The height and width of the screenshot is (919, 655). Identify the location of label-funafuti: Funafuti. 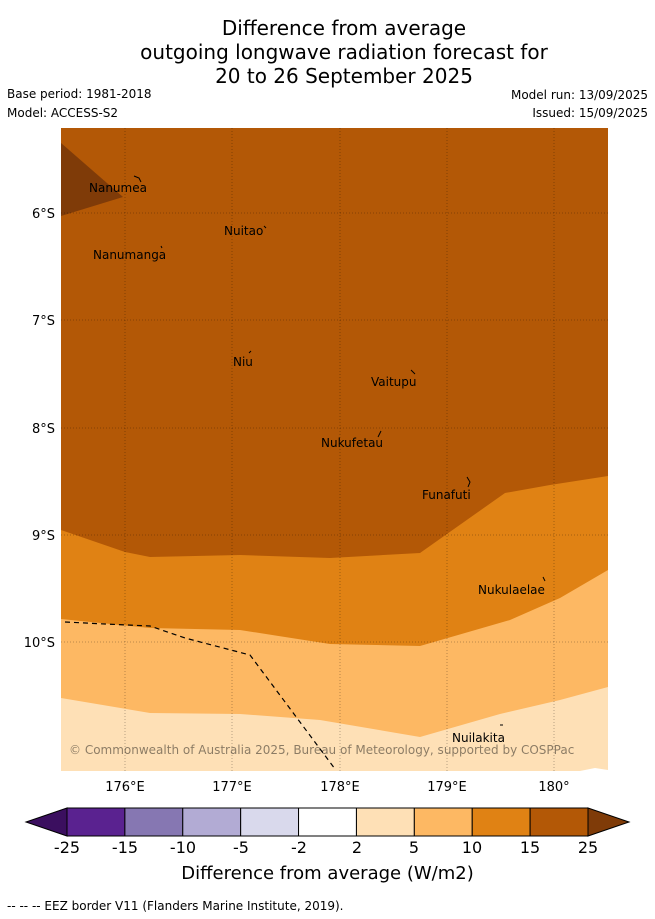
(446, 495).